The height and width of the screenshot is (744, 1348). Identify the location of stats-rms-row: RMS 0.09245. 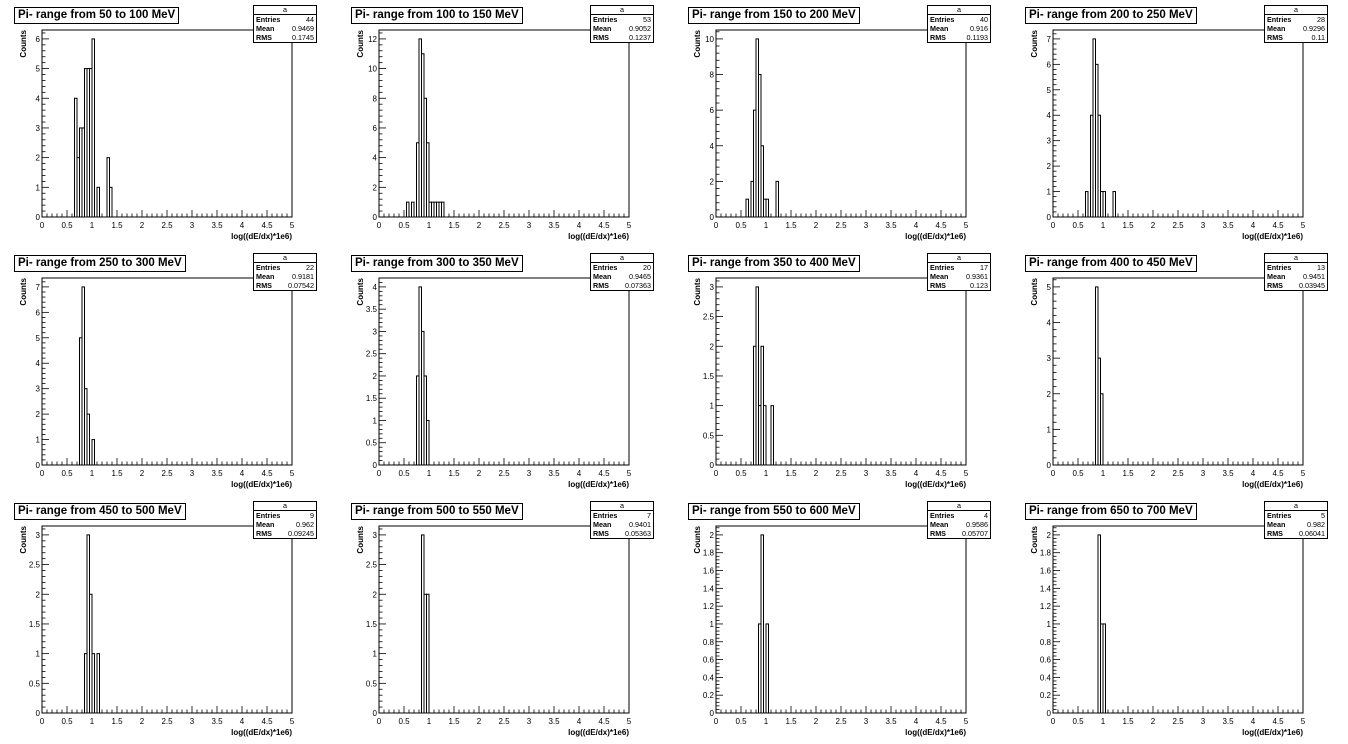
(285, 533).